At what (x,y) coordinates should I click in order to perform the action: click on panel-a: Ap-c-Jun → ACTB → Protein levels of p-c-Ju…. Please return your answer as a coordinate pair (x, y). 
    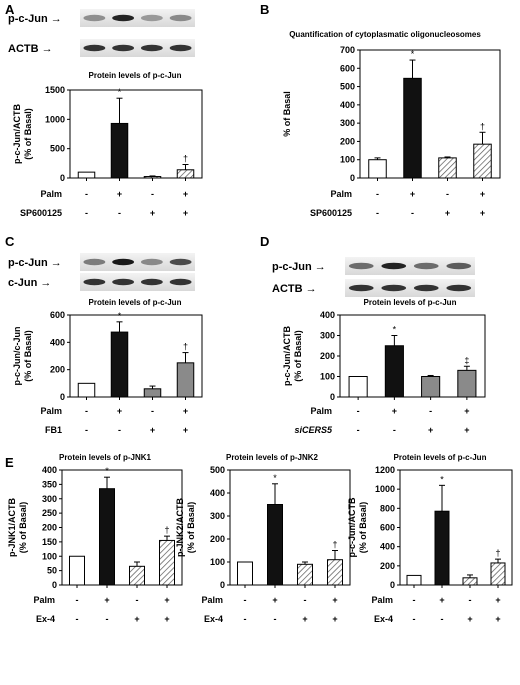
    Looking at the image, I should click on (104, 110).